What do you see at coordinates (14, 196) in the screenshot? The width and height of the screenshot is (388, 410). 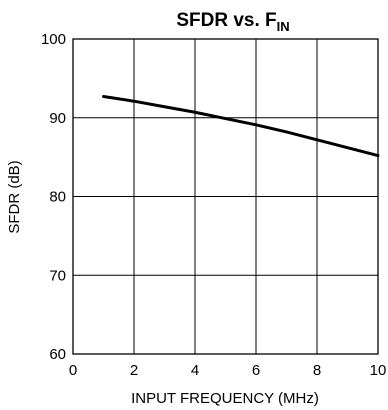 I see `y-axis-label: SFDR (dB)` at bounding box center [14, 196].